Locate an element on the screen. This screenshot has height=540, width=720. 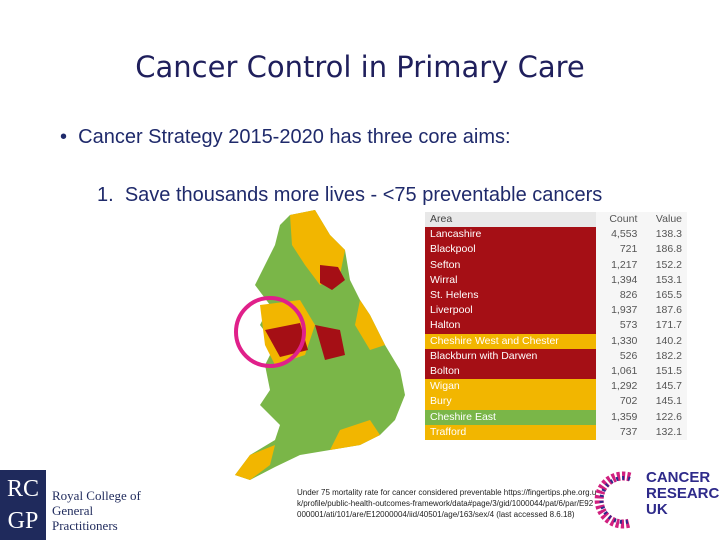
value-cell: 182.2 is located at coordinates (664, 356).